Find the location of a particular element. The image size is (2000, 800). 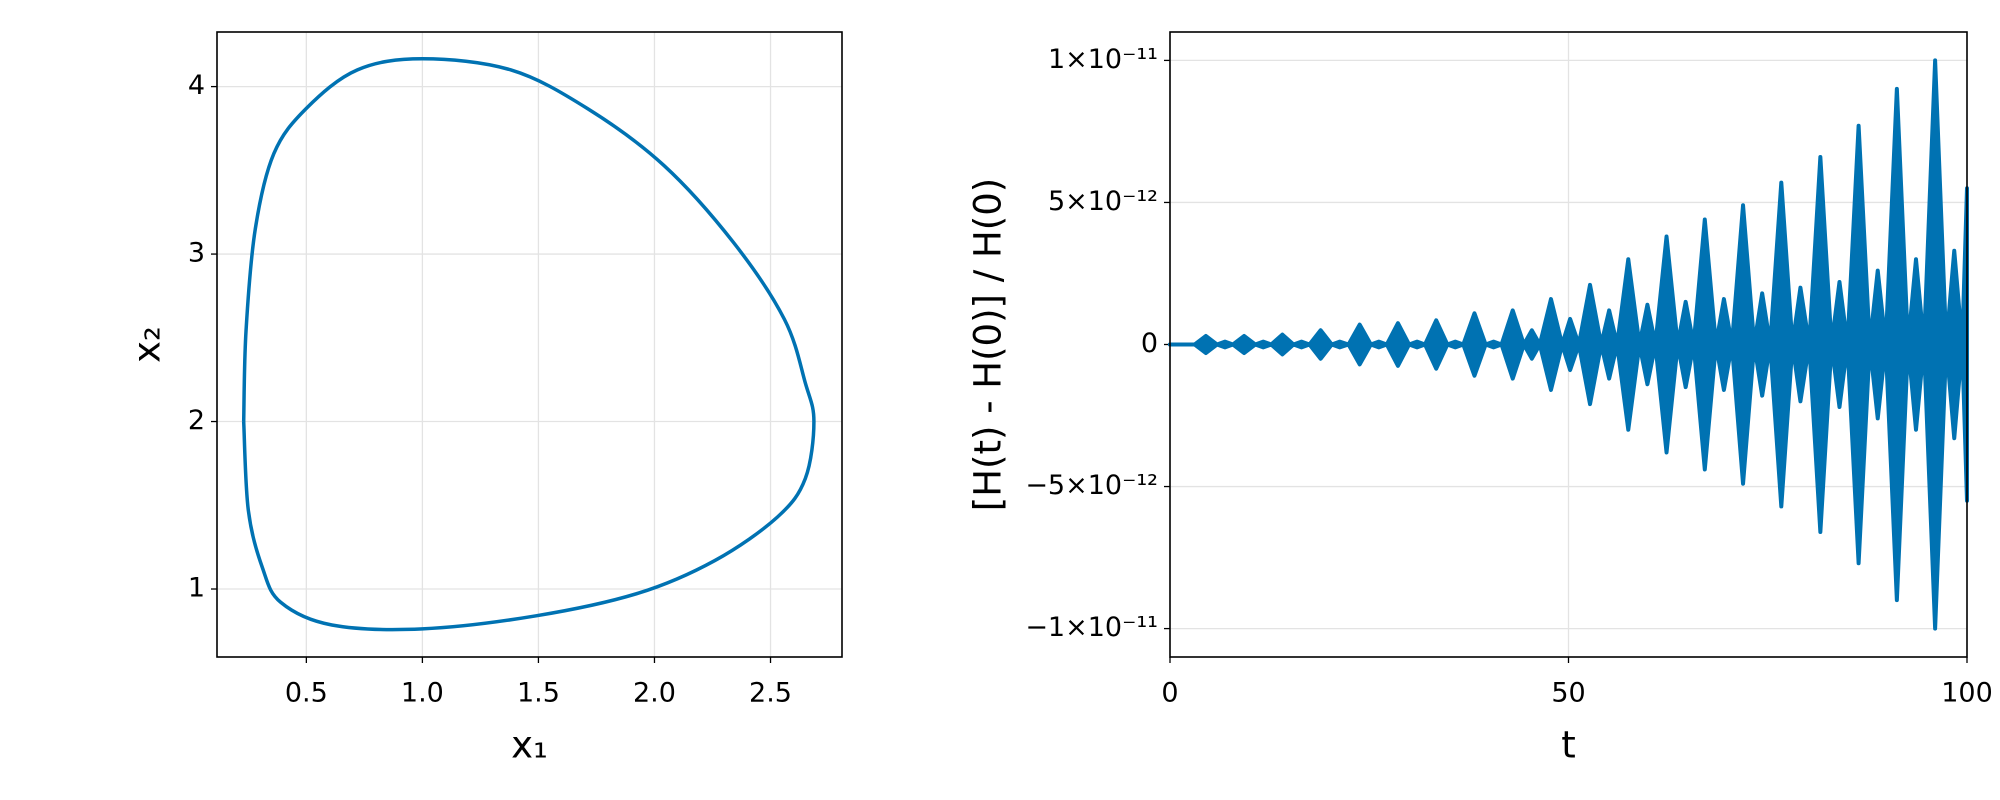

y-tick-label: −5×10⁻¹² is located at coordinates (1091, 485).